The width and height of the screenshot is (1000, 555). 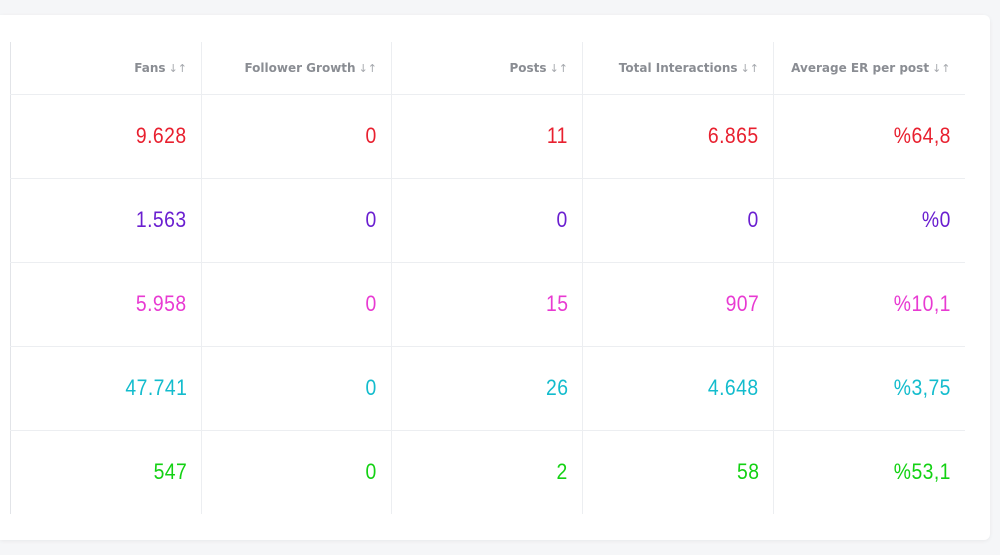 What do you see at coordinates (678, 136) in the screenshot?
I see `cell-total-interactions: 6.865` at bounding box center [678, 136].